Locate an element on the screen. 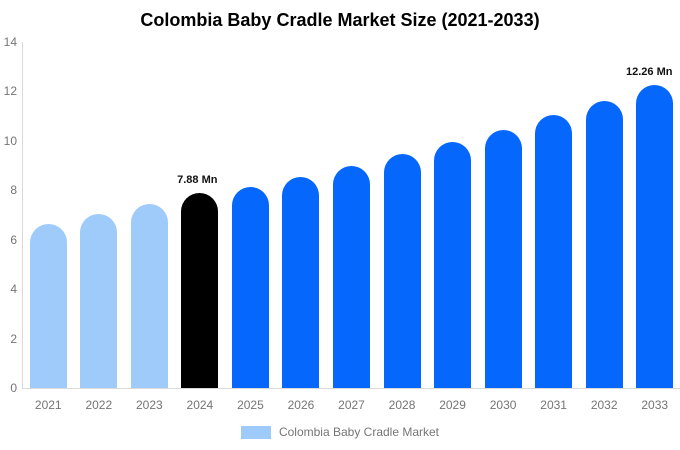  x-tick-2033: 2033 is located at coordinates (655, 405).